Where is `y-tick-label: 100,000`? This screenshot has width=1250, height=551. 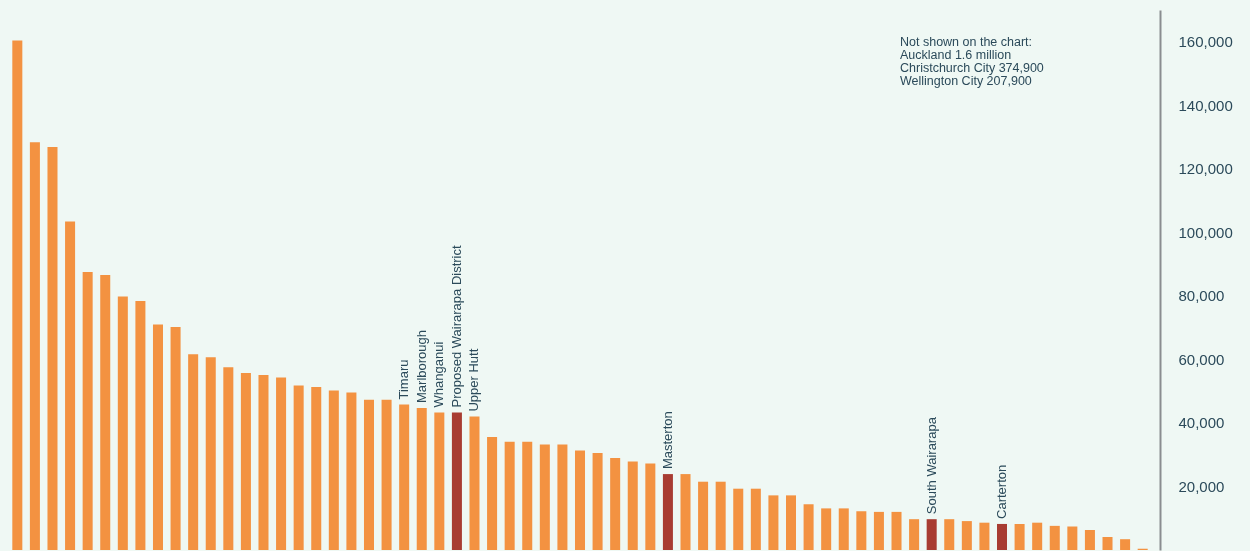
y-tick-label: 100,000 is located at coordinates (1205, 232).